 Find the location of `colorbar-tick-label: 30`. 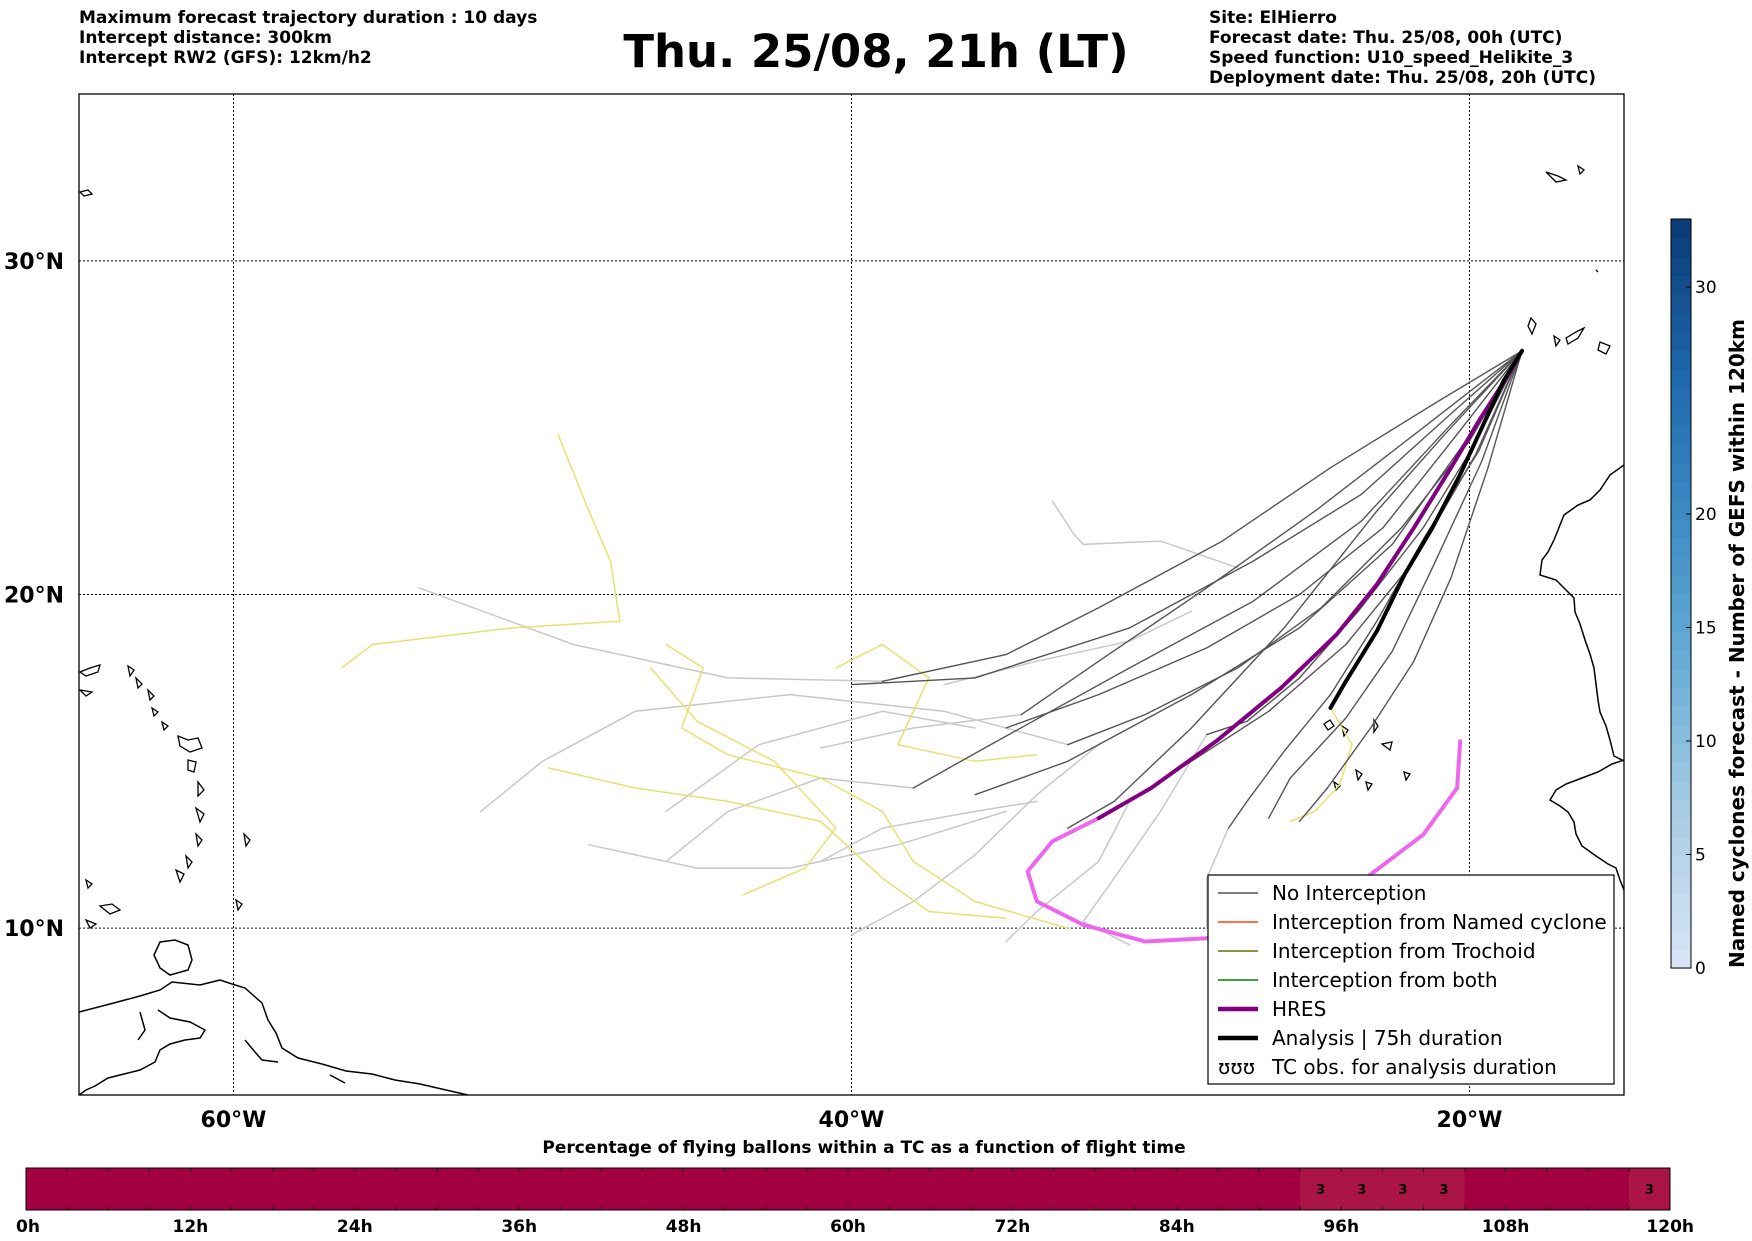

colorbar-tick-label: 30 is located at coordinates (1706, 288).